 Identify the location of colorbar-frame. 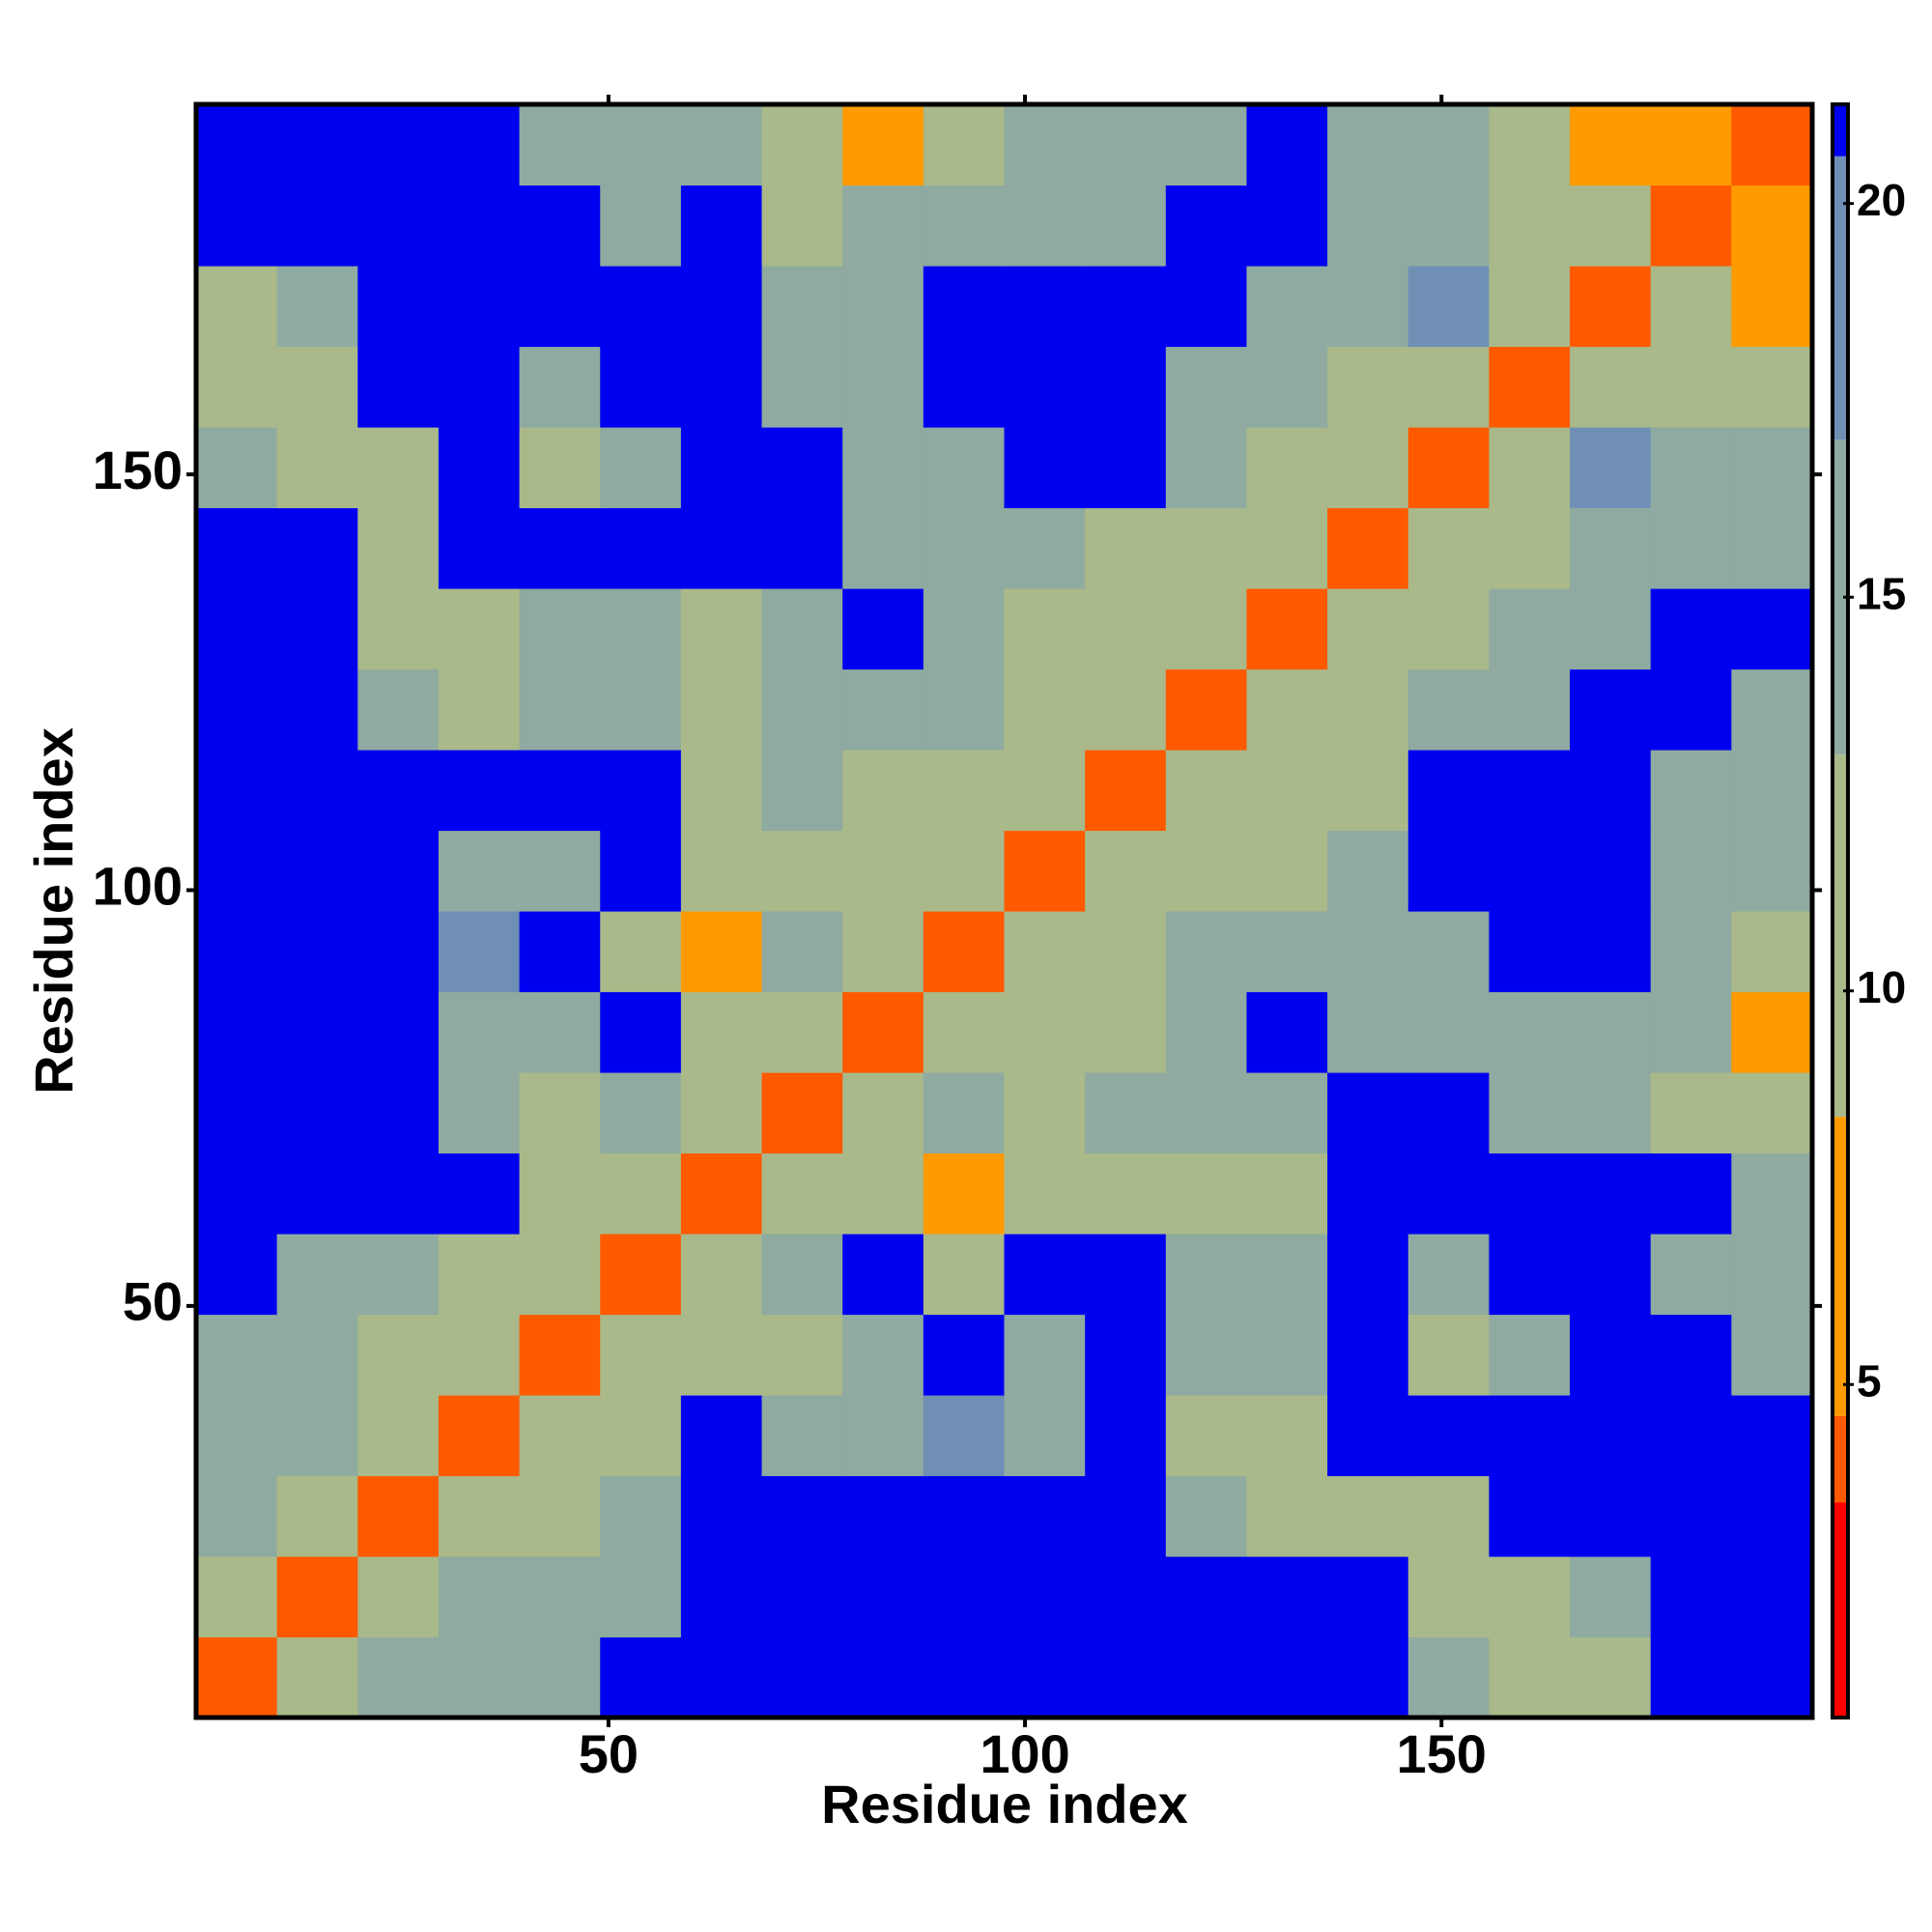
(1840, 910).